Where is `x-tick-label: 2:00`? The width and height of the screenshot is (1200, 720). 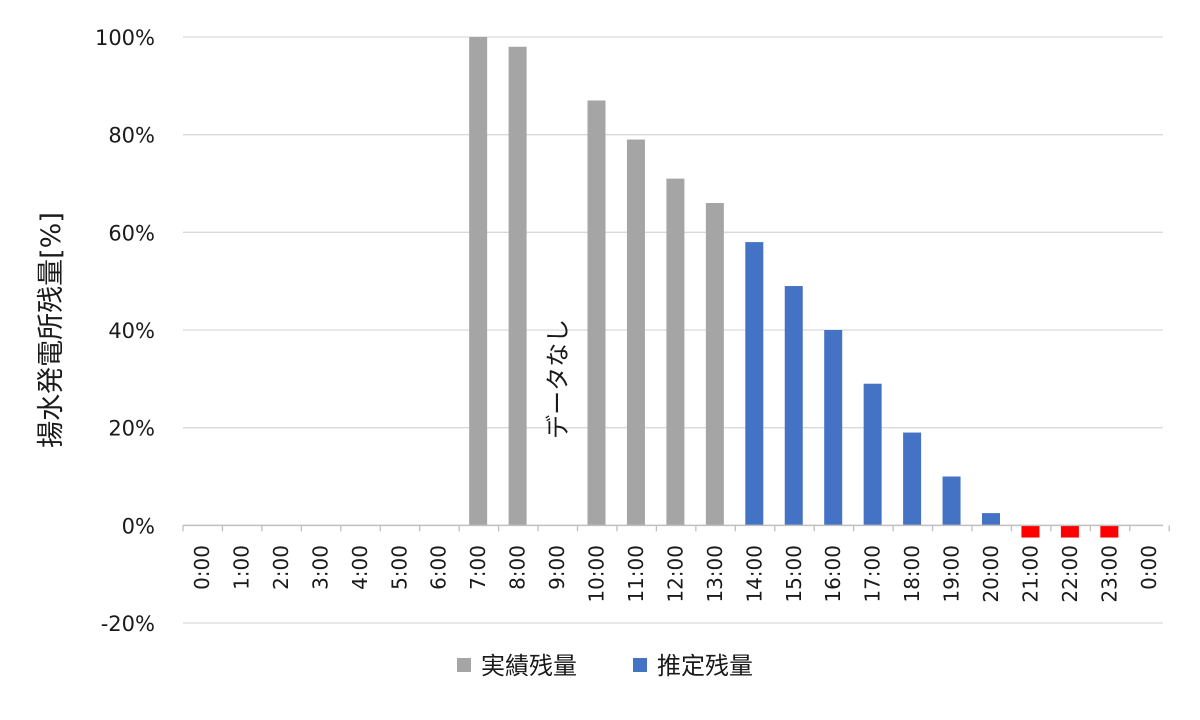 x-tick-label: 2:00 is located at coordinates (281, 567).